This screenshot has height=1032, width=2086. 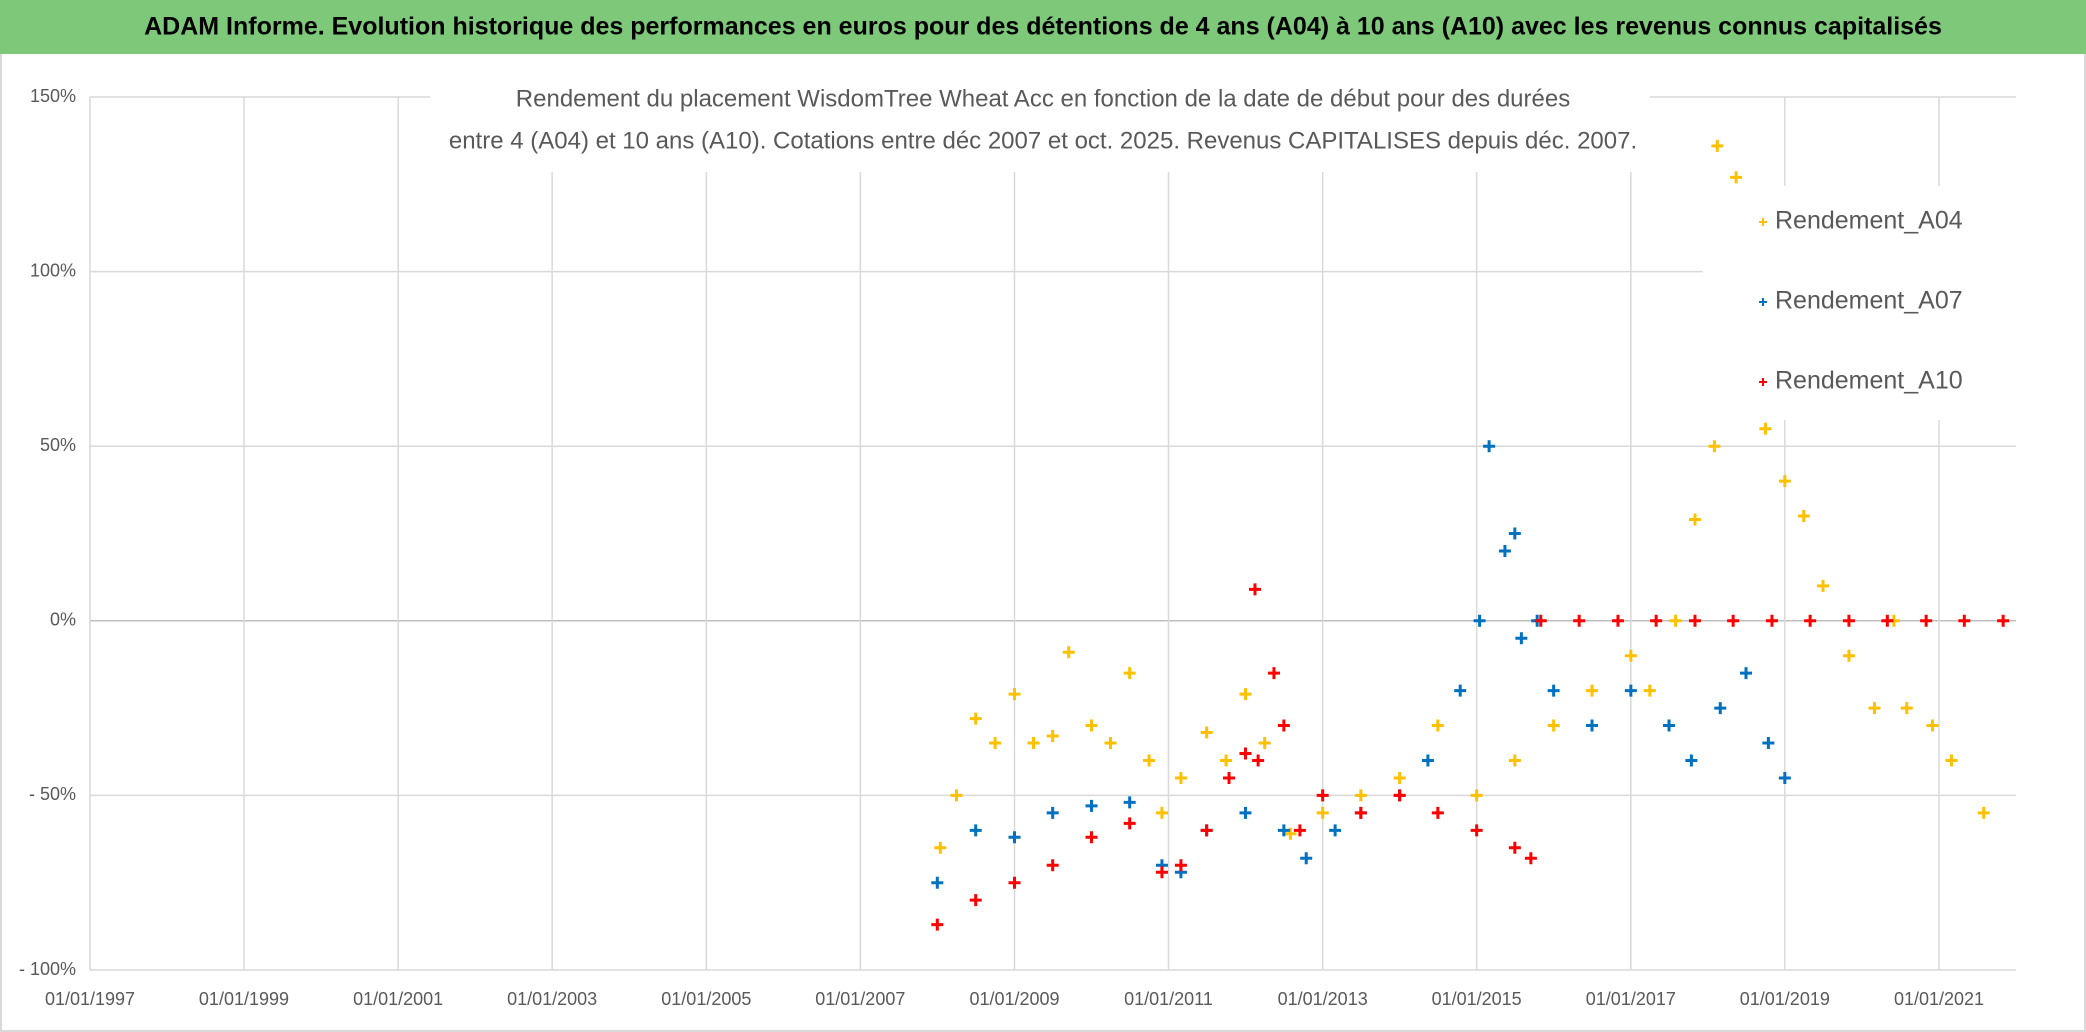 I want to click on x-tick-label: 01/01/2019, so click(x=1785, y=999).